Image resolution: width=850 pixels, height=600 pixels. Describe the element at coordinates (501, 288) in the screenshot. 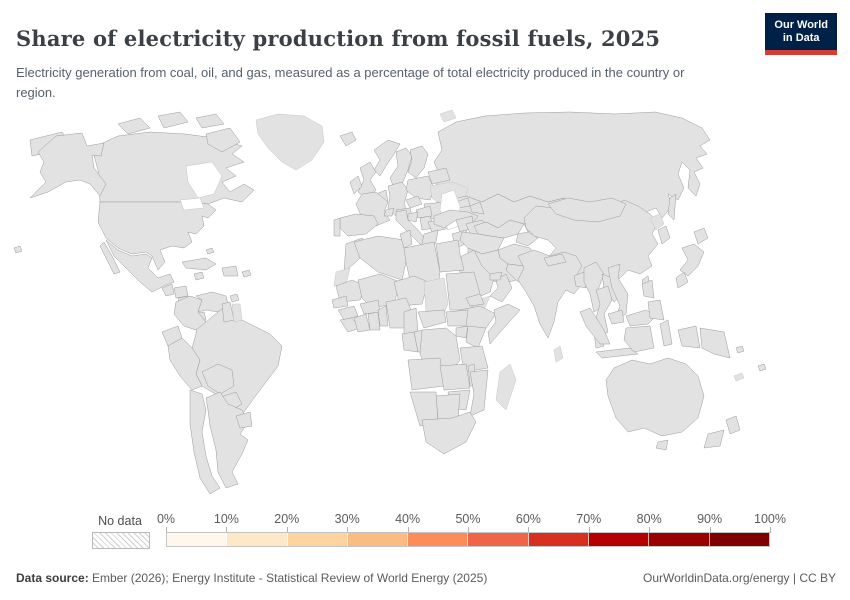

I see `country-oman` at that location.